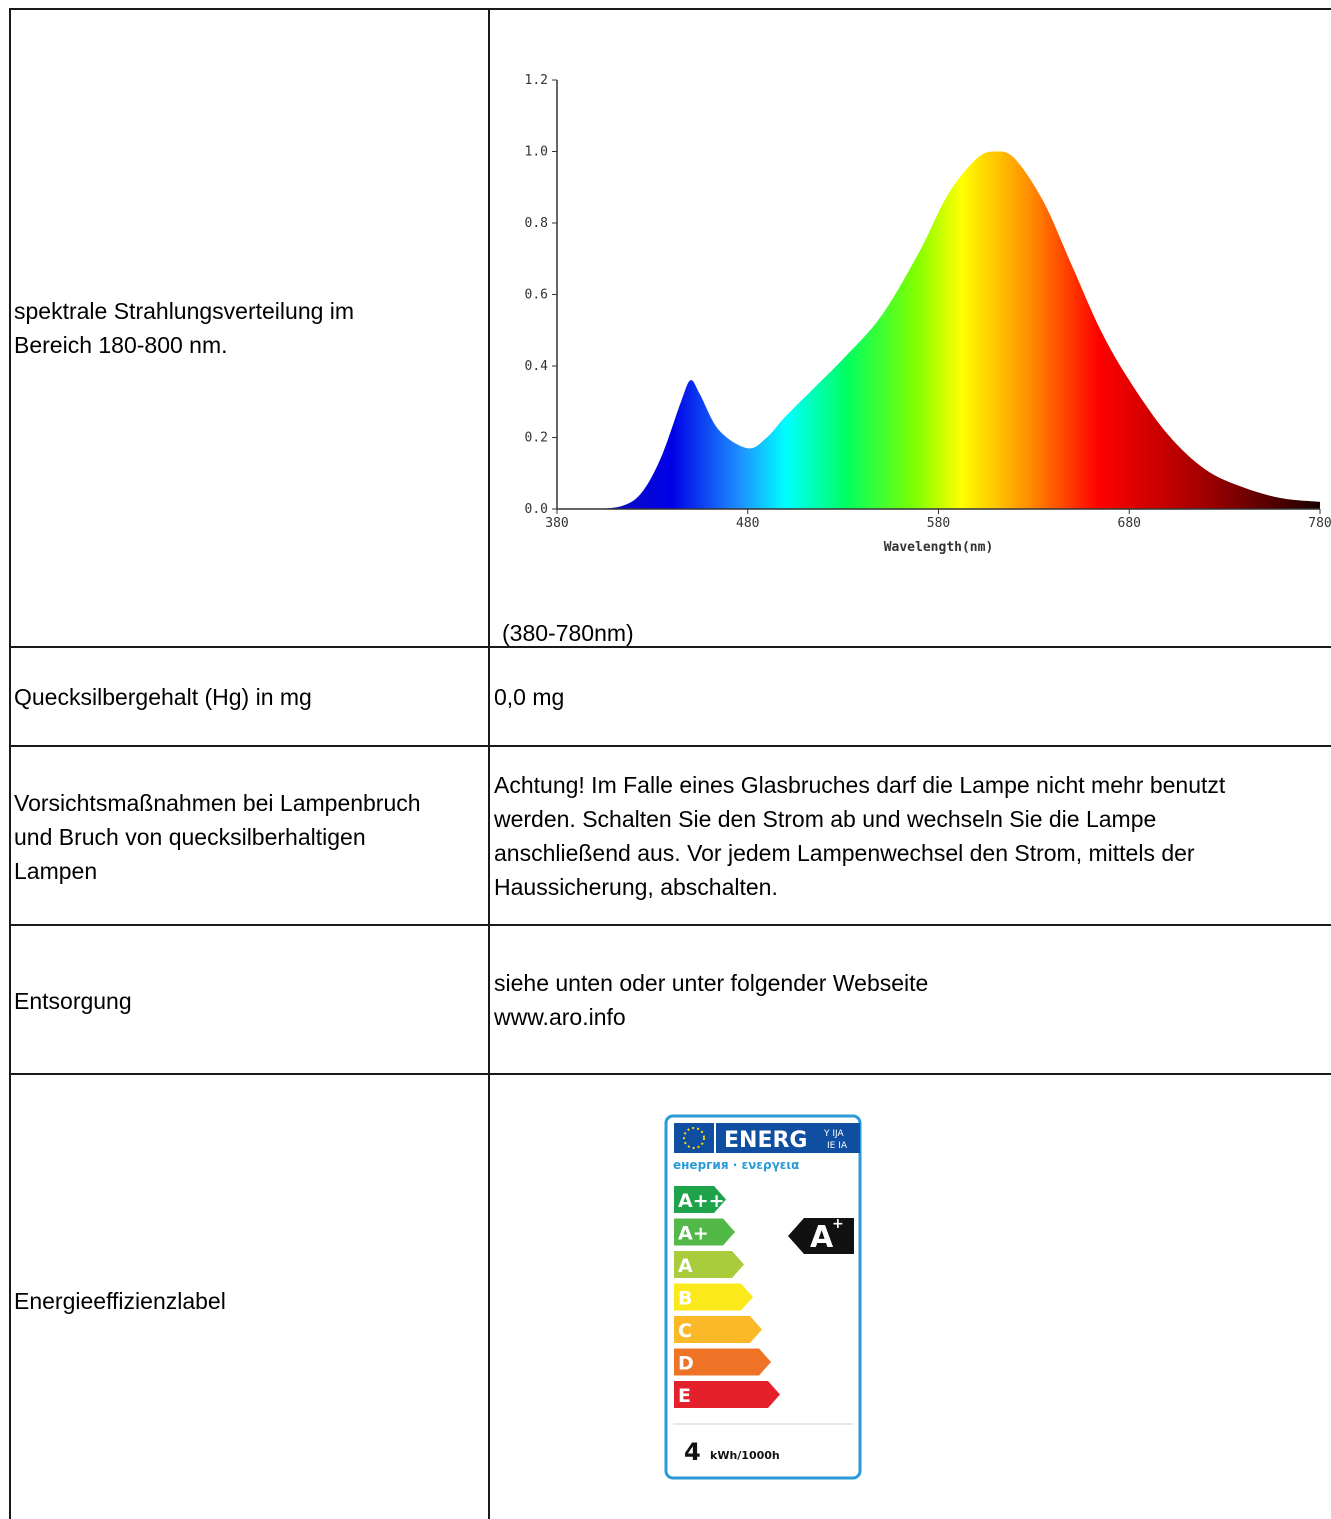 The width and height of the screenshot is (1331, 1519). I want to click on eu-stars-ring, so click(694, 1138).